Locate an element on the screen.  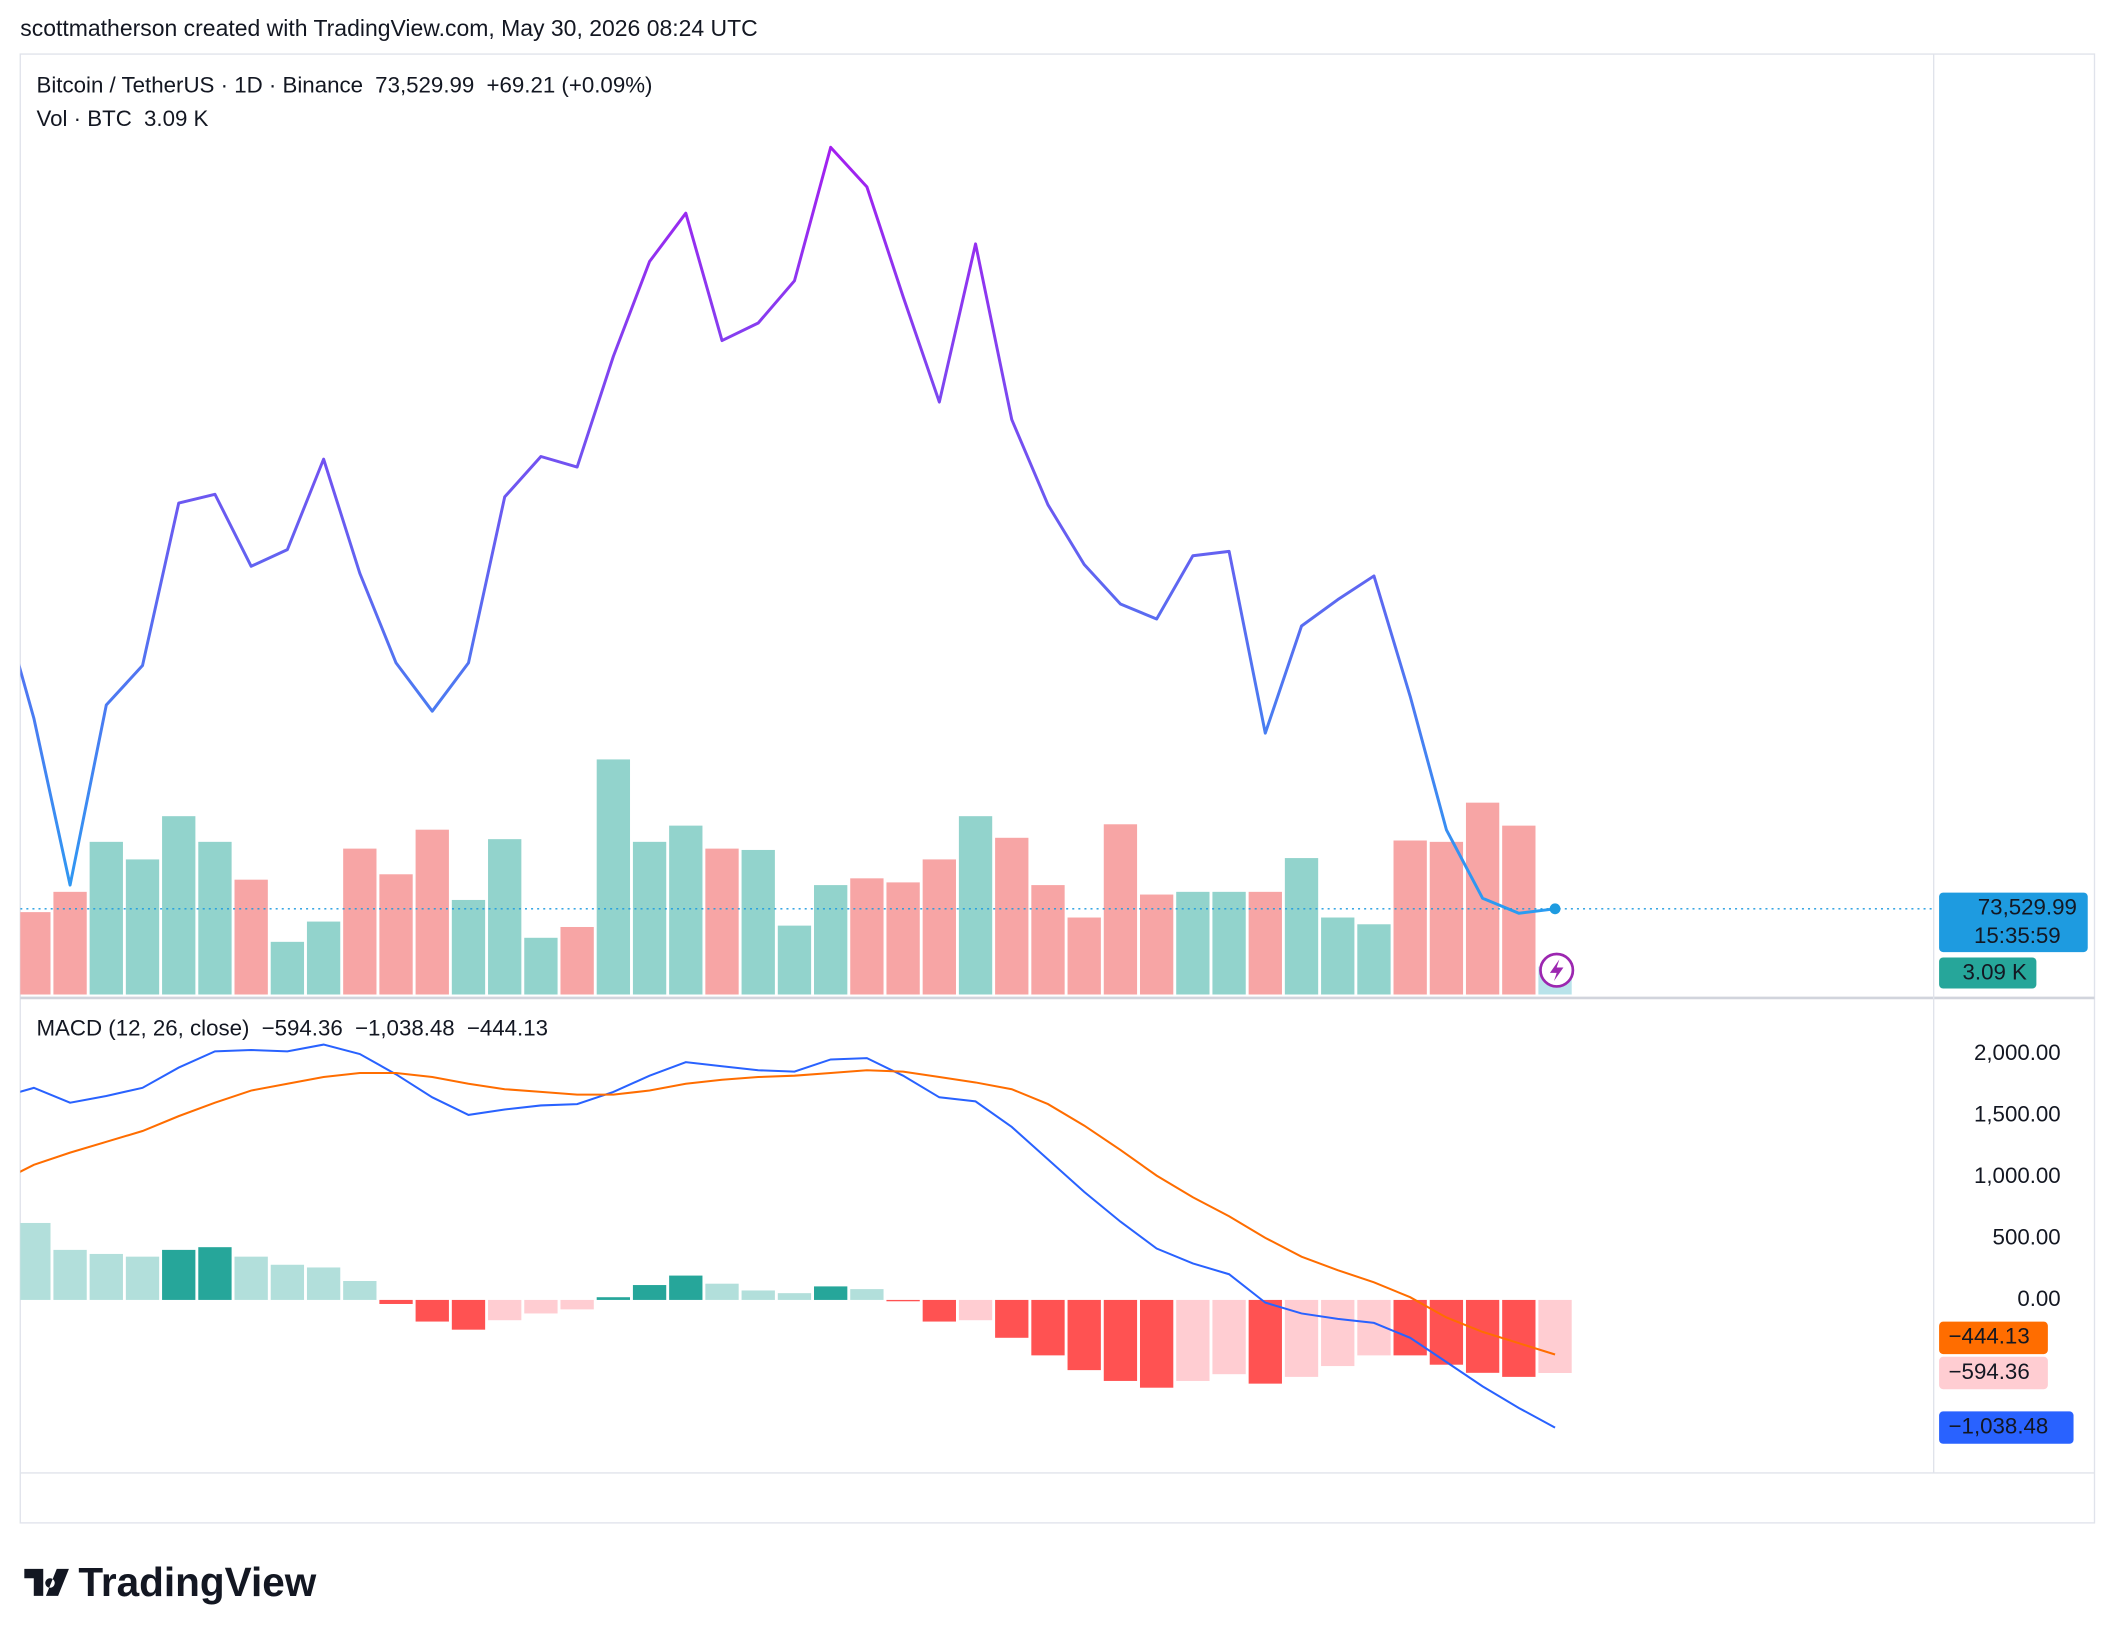
legend-volume: Vol · BTC is located at coordinates (83, 118).